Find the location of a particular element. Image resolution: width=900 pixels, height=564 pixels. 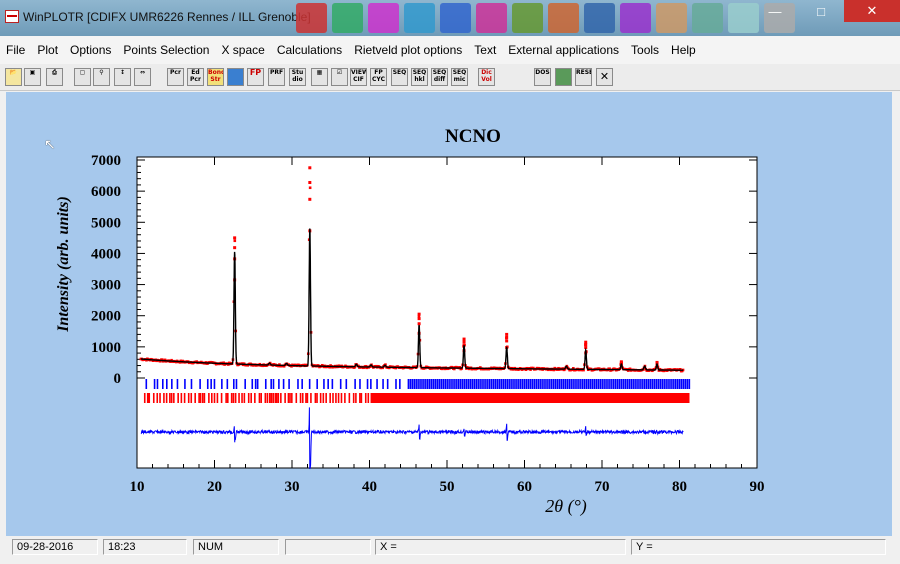

image-icon is located at coordinates (563, 77).